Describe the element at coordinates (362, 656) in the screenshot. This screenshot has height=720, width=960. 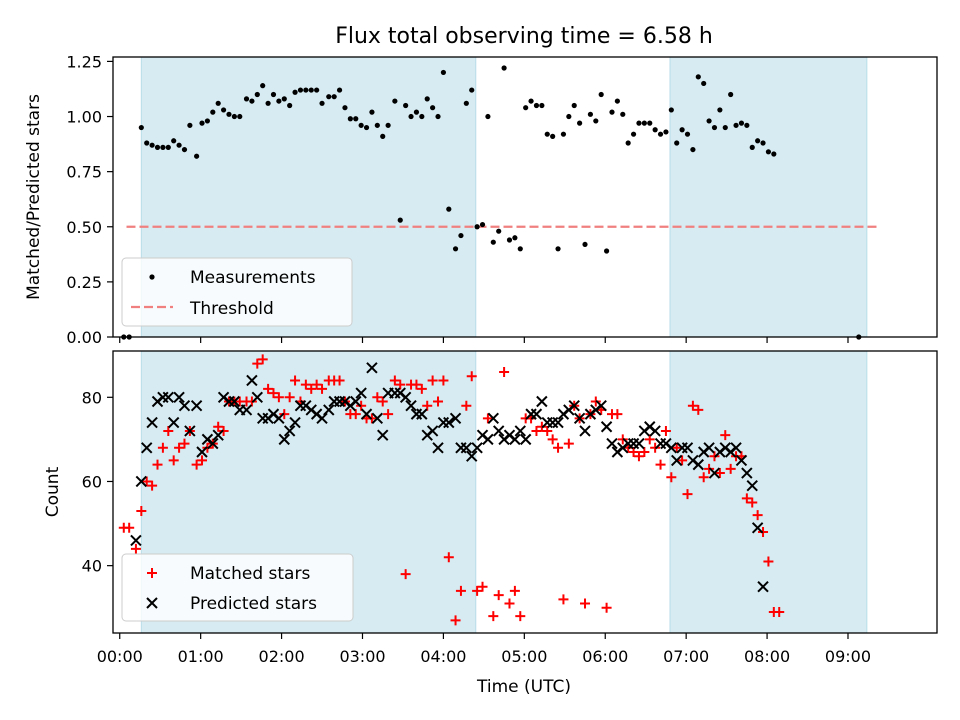
I see `x-tick-label: 03:00` at that location.